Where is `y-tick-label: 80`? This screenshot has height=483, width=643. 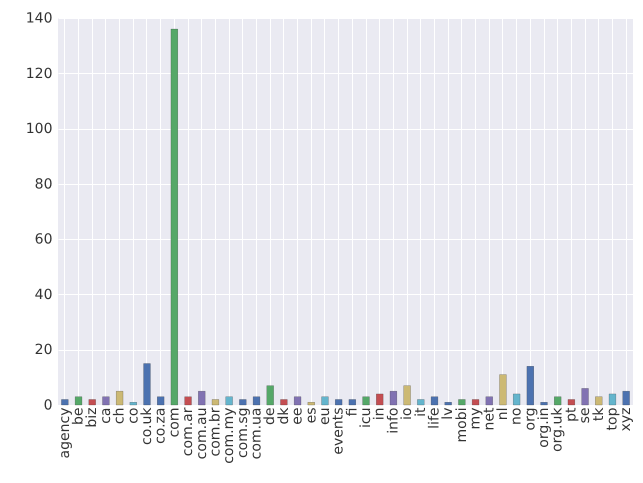 y-tick-label: 80 is located at coordinates (43, 184).